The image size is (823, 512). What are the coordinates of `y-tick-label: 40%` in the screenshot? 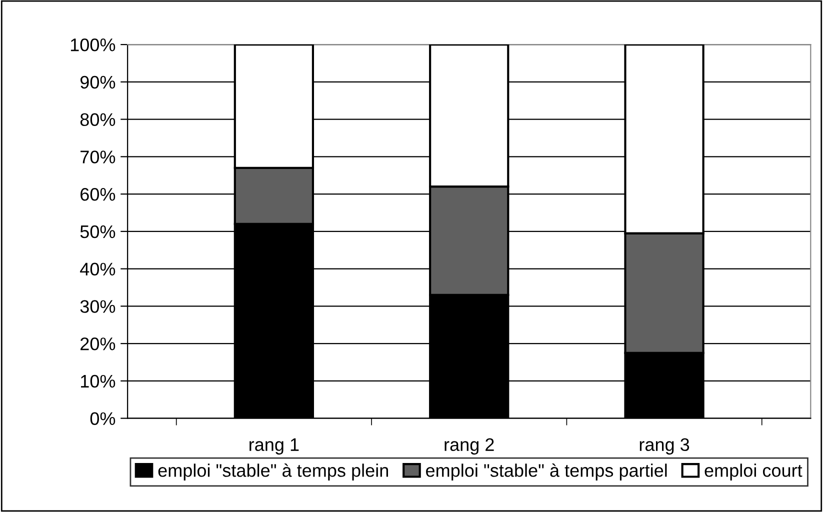 It's located at (98, 269).